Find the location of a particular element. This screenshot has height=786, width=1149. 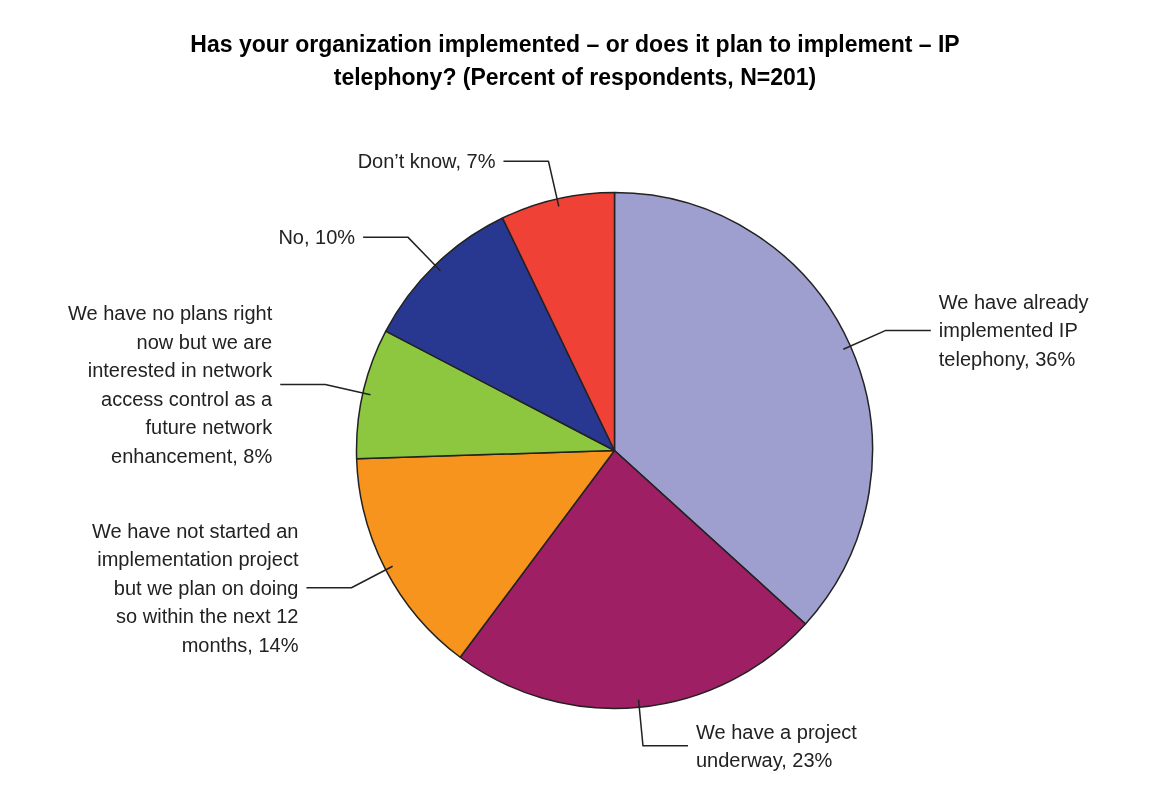

chart-title: Has your organization implemented – or does it plan to implement – IP telephony? (Percent of respondents, N=201) is located at coordinates (575, 60).